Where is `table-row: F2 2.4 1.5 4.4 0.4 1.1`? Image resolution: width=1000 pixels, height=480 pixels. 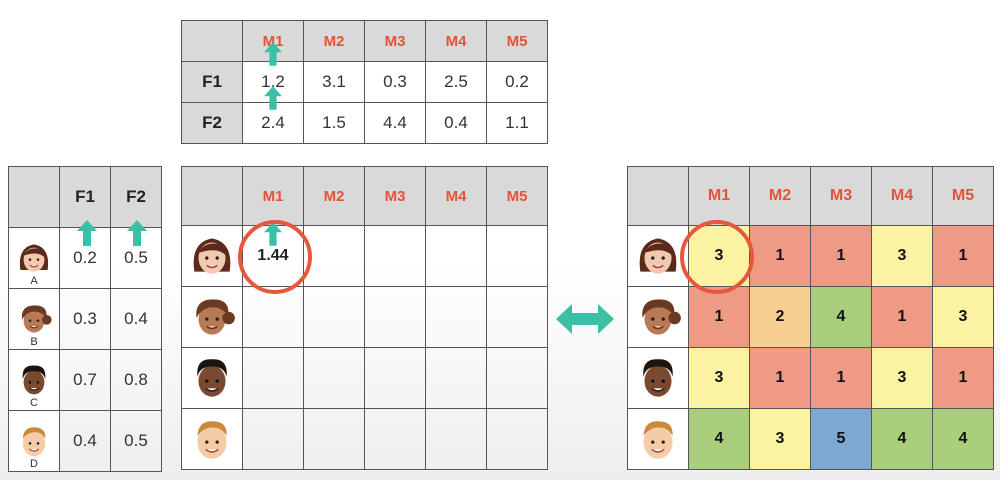
table-row: F2 2.4 1.5 4.4 0.4 1.1 is located at coordinates (364, 123).